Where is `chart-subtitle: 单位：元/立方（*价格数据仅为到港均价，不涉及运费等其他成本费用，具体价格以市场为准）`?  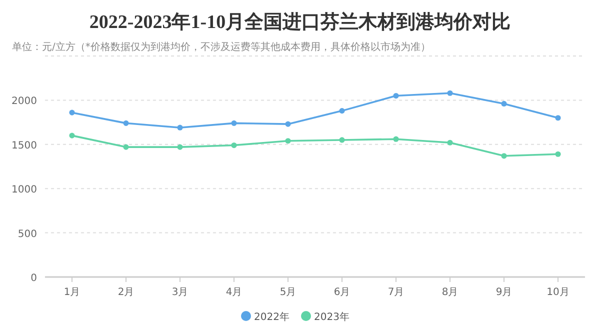 chart-subtitle: 单位：元/立方（*价格数据仅为到港均价，不涉及运费等其他成本费用，具体价格以市场为准） is located at coordinates (221, 47).